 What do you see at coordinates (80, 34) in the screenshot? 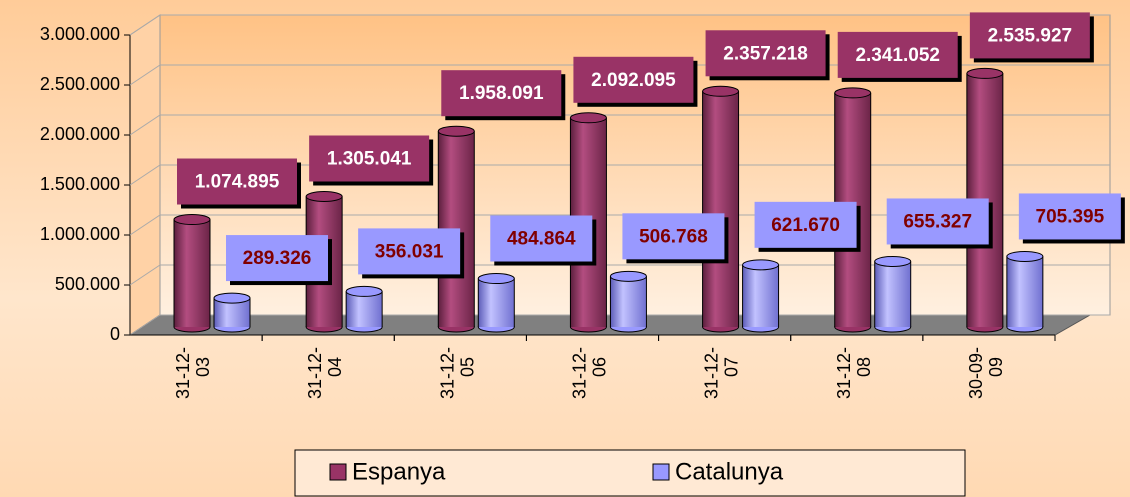
I see `y-tick-label: 3.000.000` at bounding box center [80, 34].